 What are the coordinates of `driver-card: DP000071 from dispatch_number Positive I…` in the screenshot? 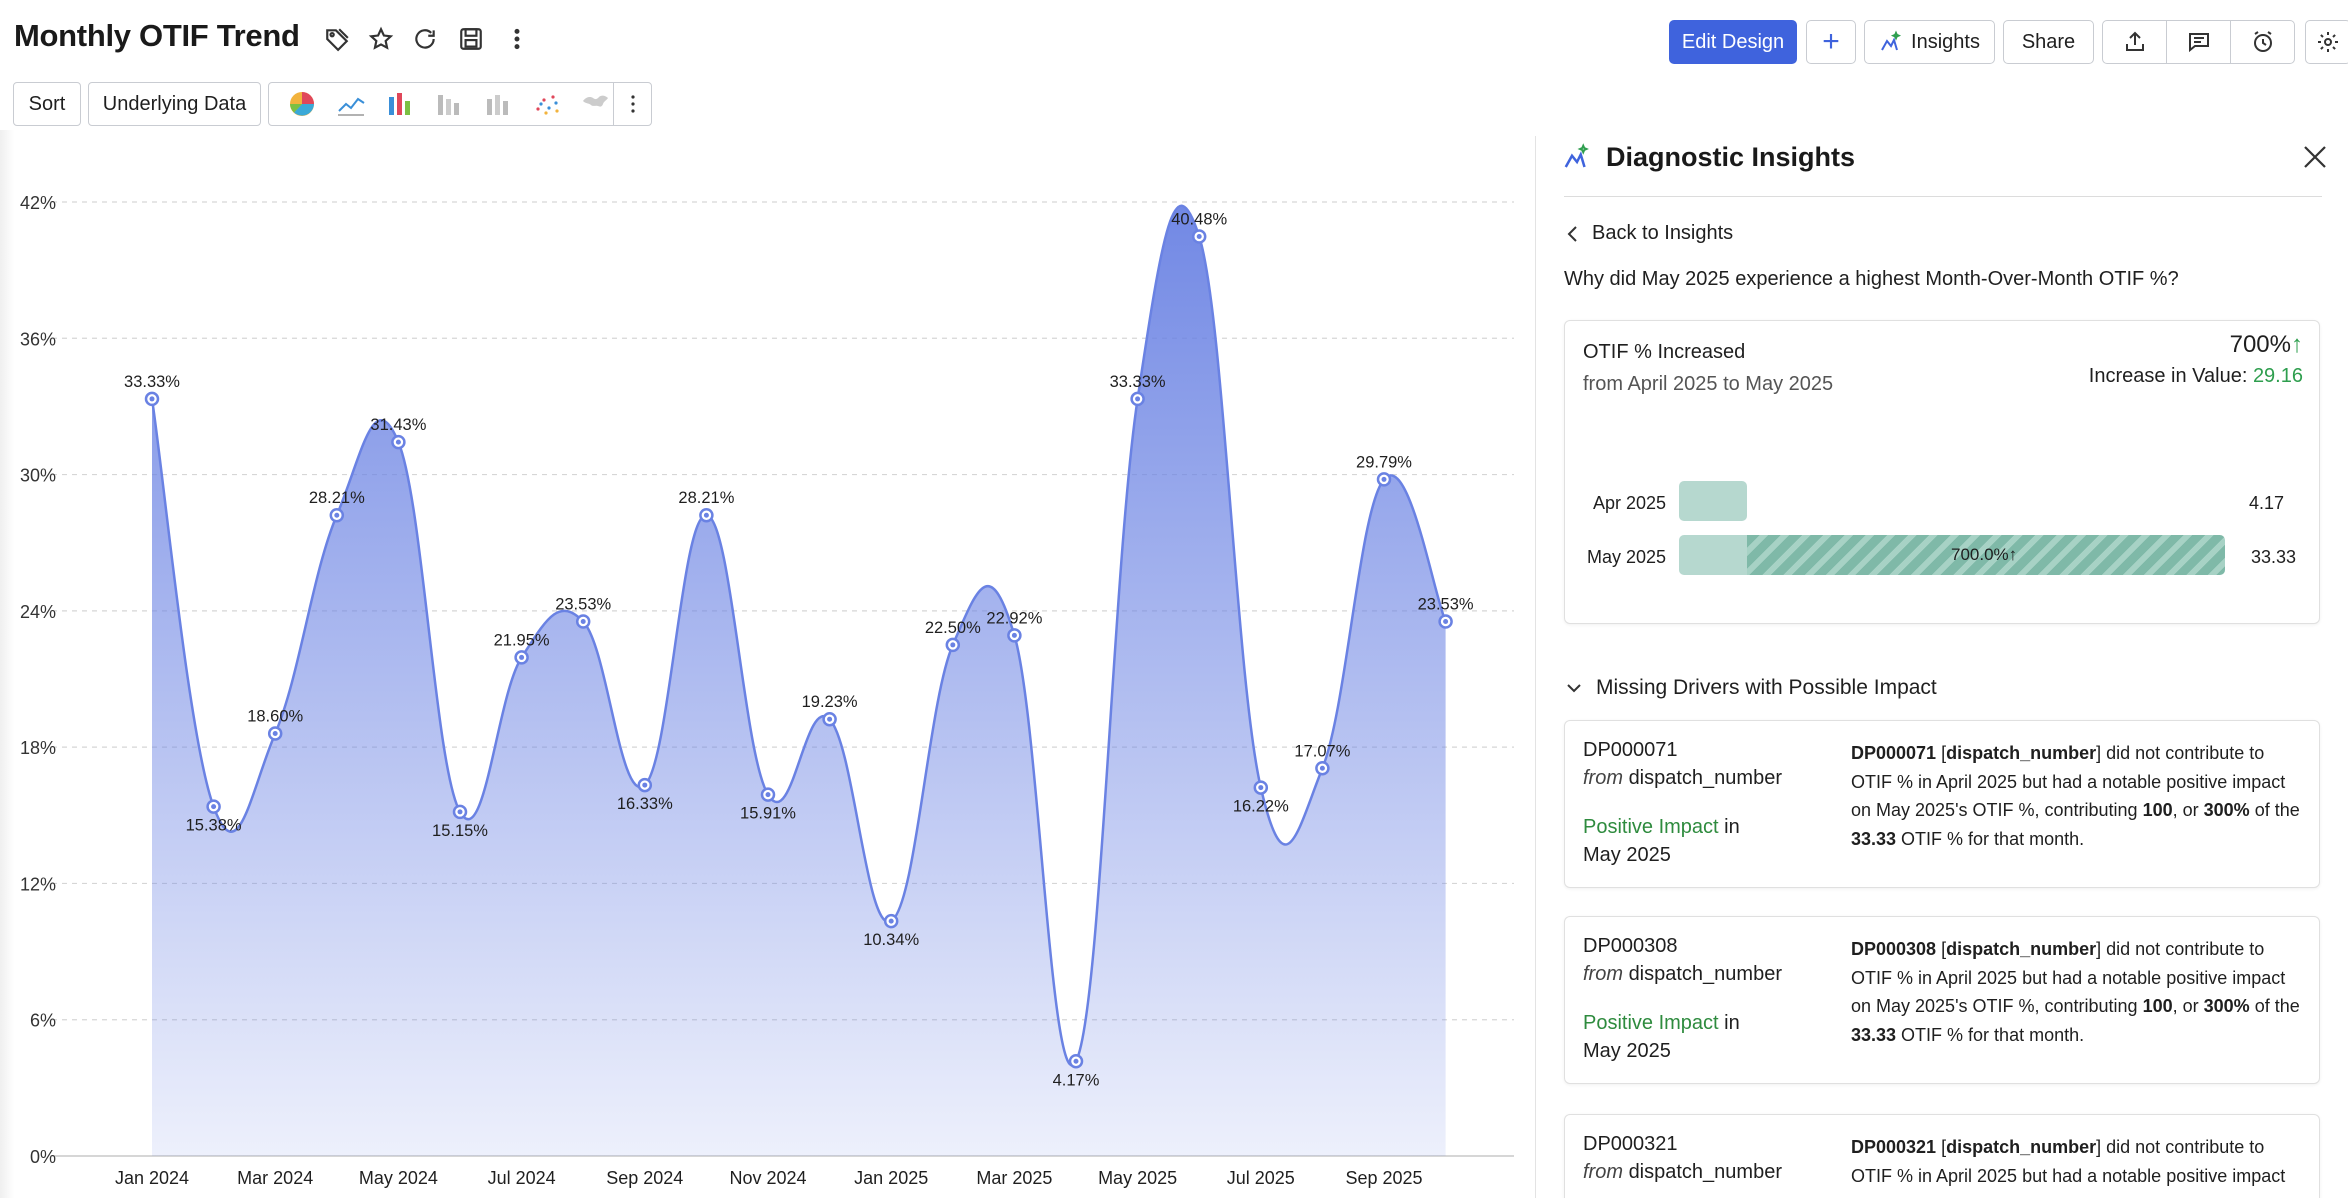 It's located at (1942, 804).